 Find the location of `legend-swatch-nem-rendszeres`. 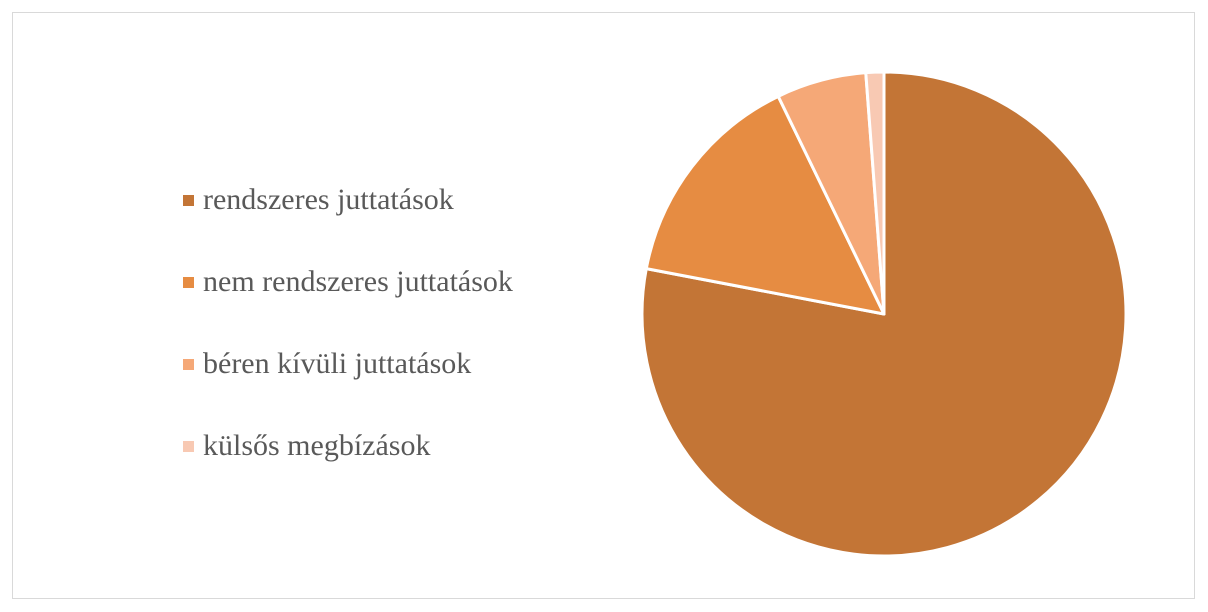

legend-swatch-nem-rendszeres is located at coordinates (188, 282).